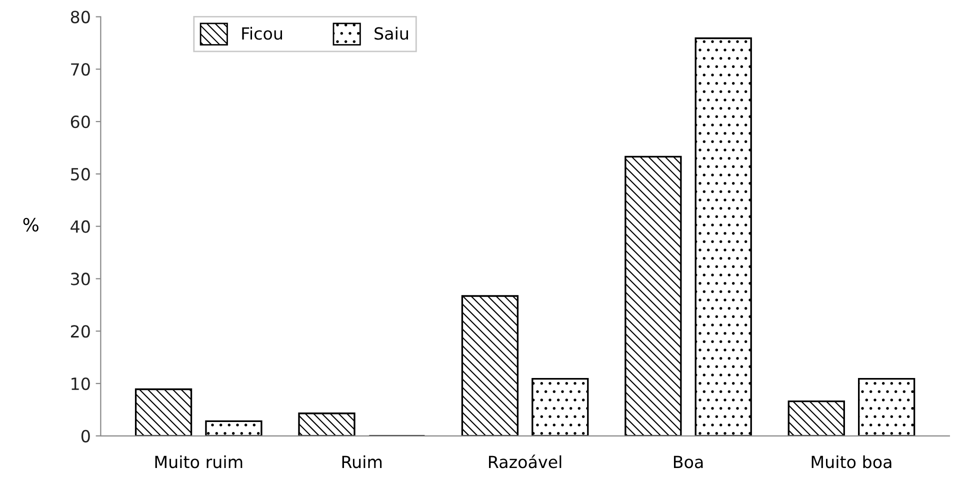 The image size is (959, 479). What do you see at coordinates (198, 461) in the screenshot?
I see `x-tick-label: Muito ruim` at bounding box center [198, 461].